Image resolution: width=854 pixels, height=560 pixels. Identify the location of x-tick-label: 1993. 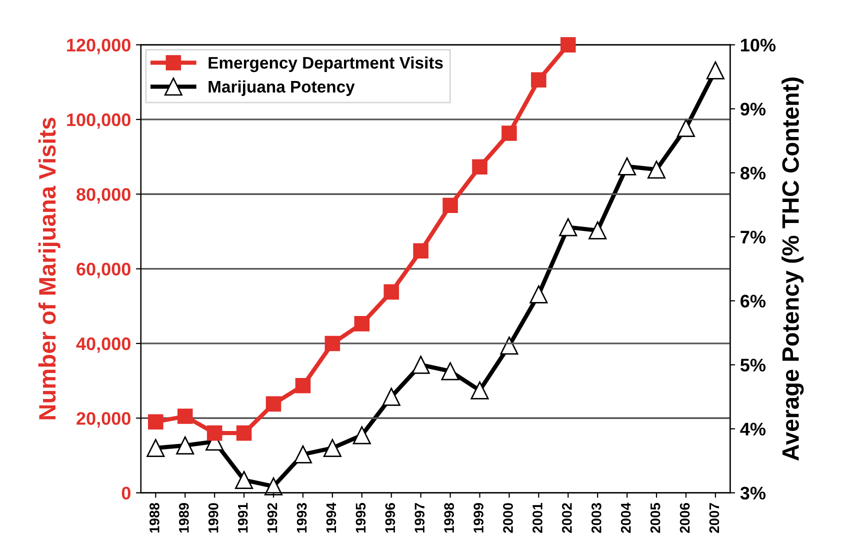
(301, 518).